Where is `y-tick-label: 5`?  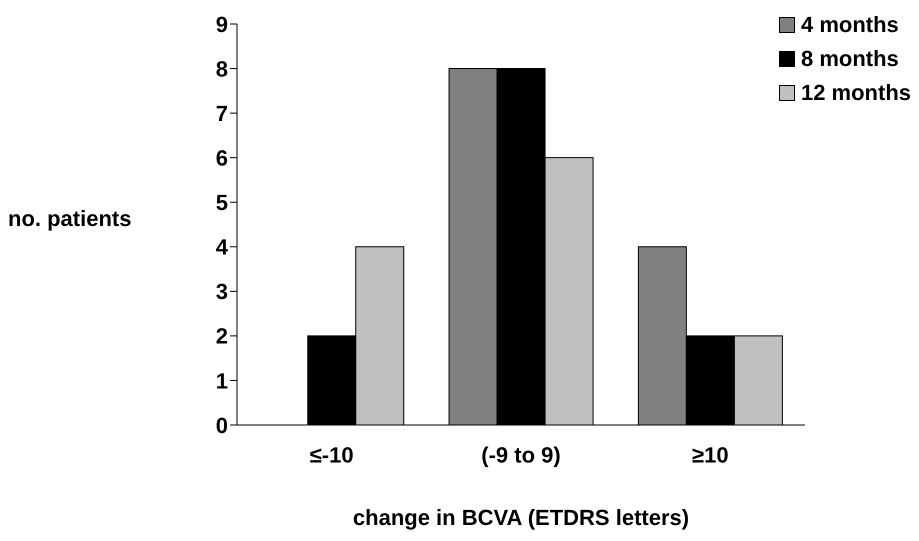 y-tick-label: 5 is located at coordinates (222, 203).